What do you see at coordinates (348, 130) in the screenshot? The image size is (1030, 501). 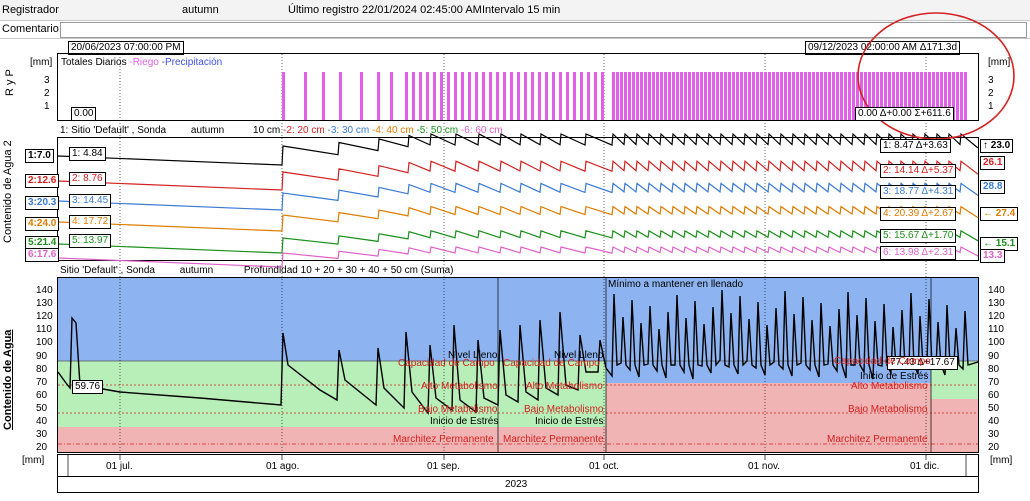 I see `legend-depth-3: -3: 30 cm` at bounding box center [348, 130].